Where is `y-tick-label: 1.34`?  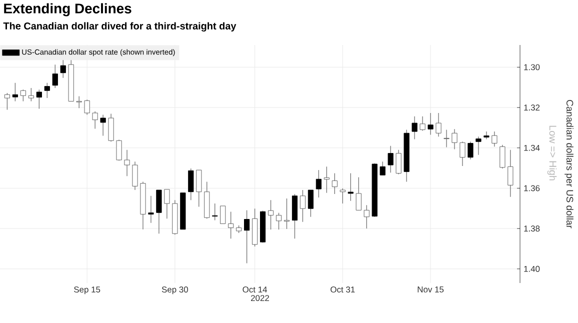 y-tick-label: 1.34 is located at coordinates (532, 147).